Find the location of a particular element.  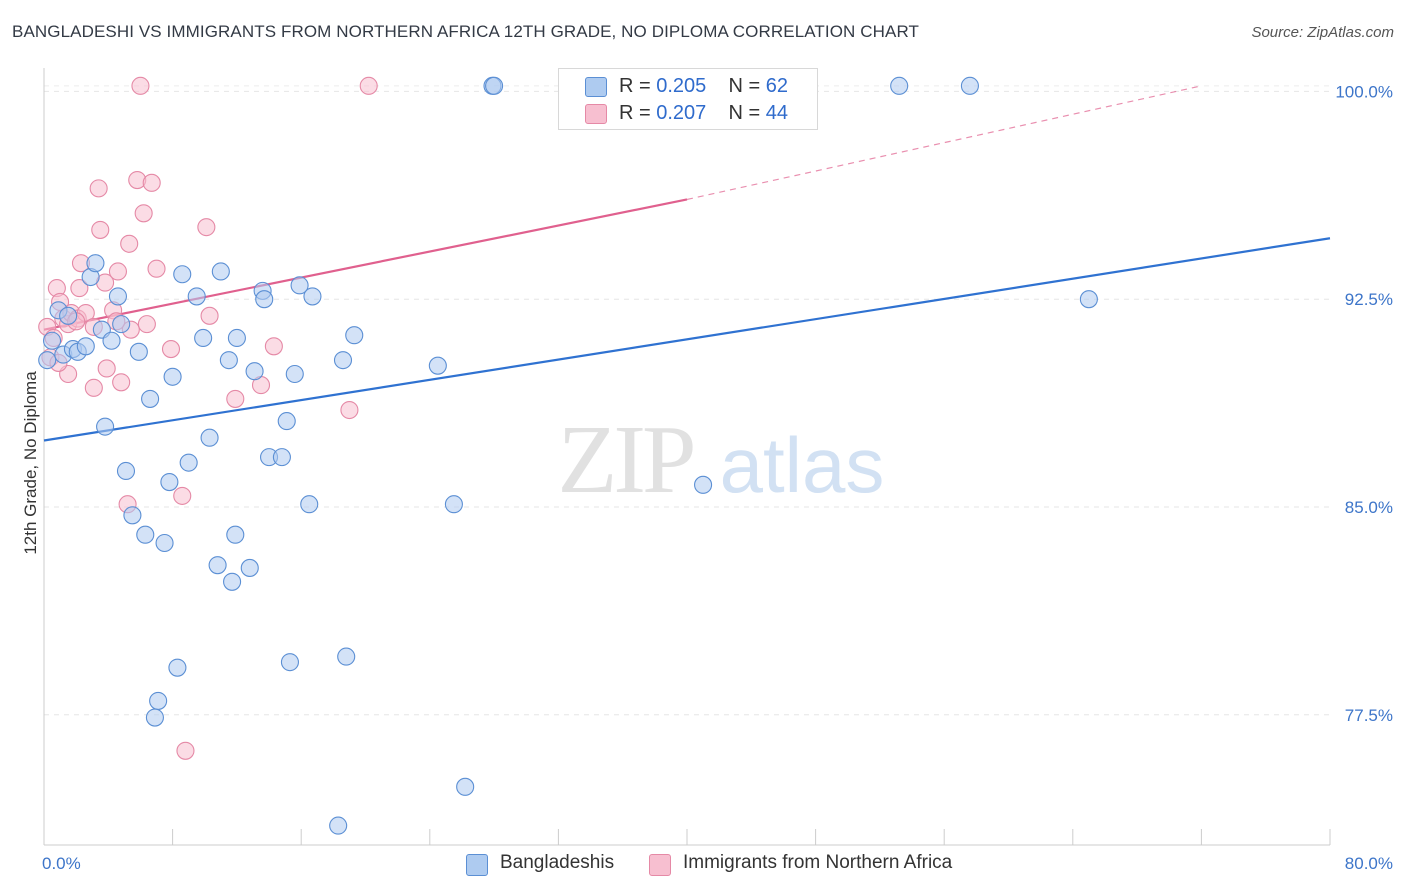

x-tick-label: 0.0% is located at coordinates (61, 863).